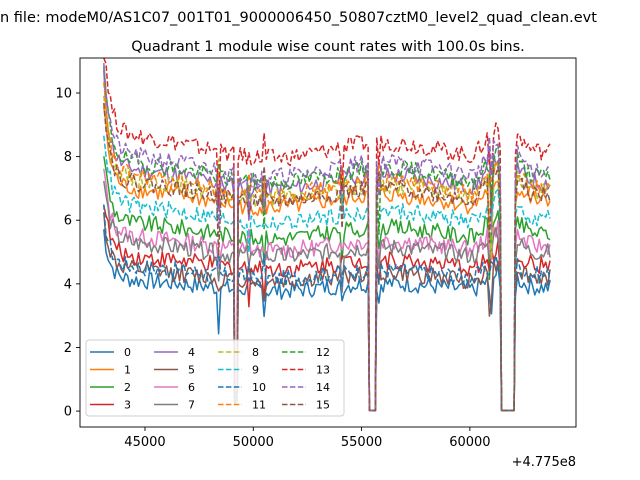  I want to click on legend-label-8: 8, so click(255, 352).